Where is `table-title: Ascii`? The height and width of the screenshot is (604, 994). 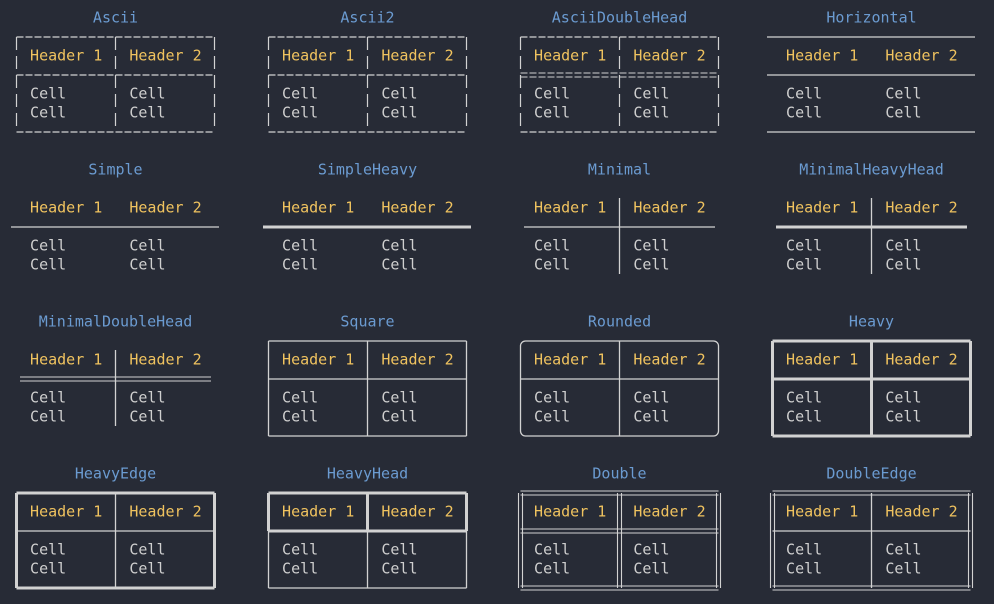 table-title: Ascii is located at coordinates (115, 18).